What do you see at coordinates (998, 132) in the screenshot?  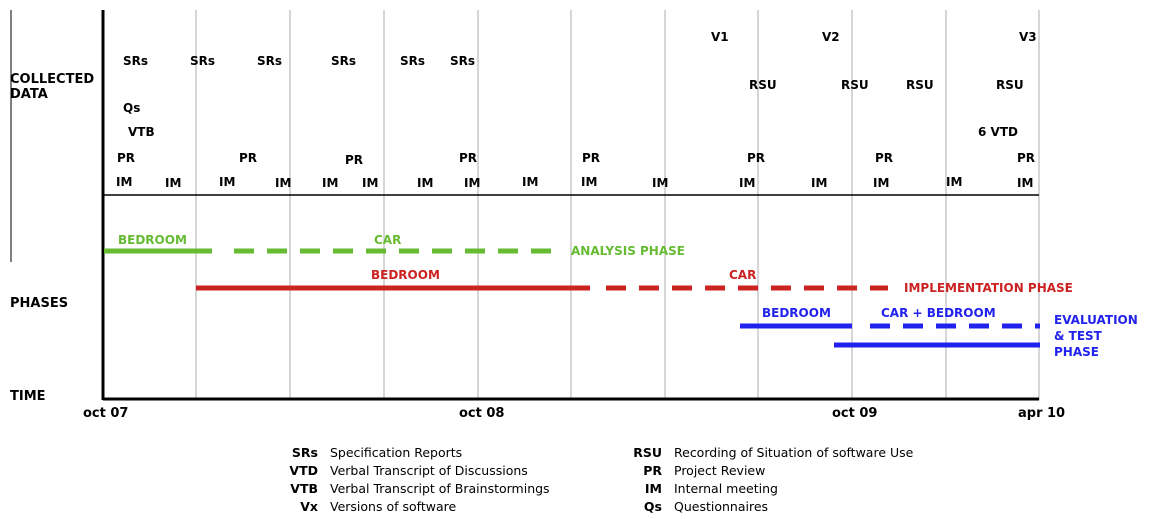 I see `data-item-vtd: 6 VTD` at bounding box center [998, 132].